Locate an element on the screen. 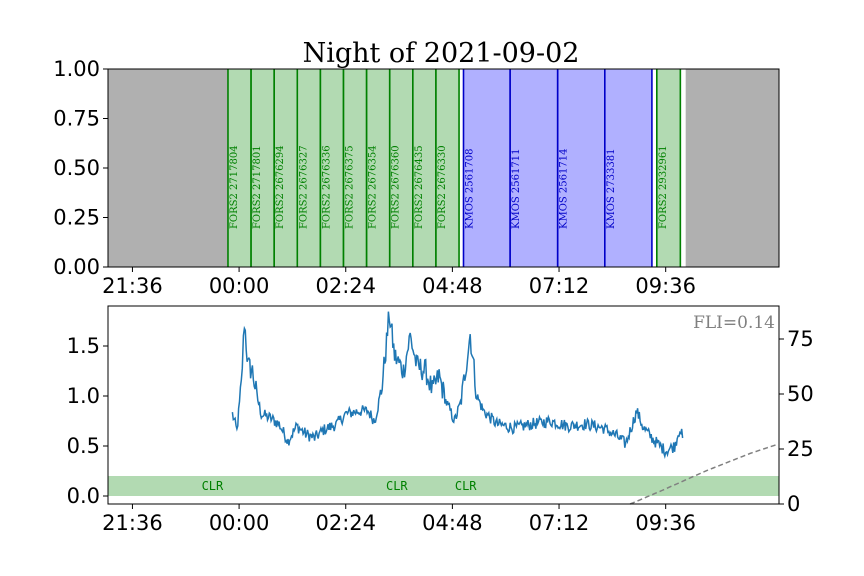  y-tick-label: 0.5 is located at coordinates (83, 446).